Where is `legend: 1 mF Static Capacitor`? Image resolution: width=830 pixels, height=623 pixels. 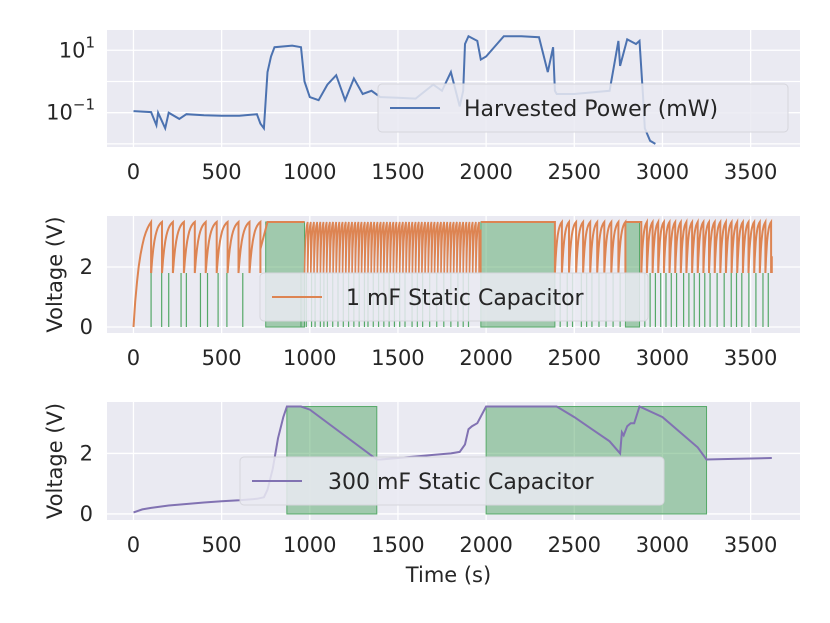
legend: 1 mF Static Capacitor is located at coordinates (454, 297).